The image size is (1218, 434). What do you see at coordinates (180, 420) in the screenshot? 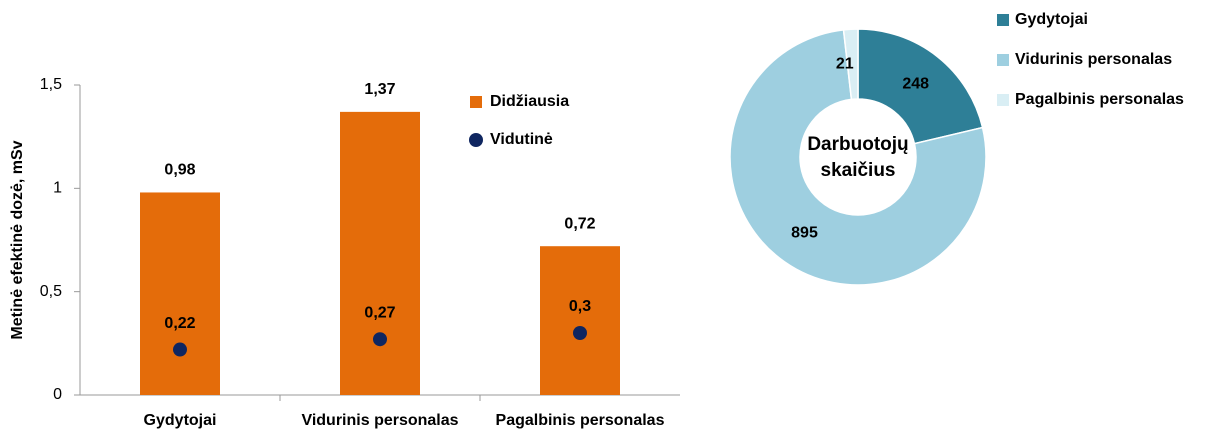
I see `x-tick-label: Gydytojai` at bounding box center [180, 420].